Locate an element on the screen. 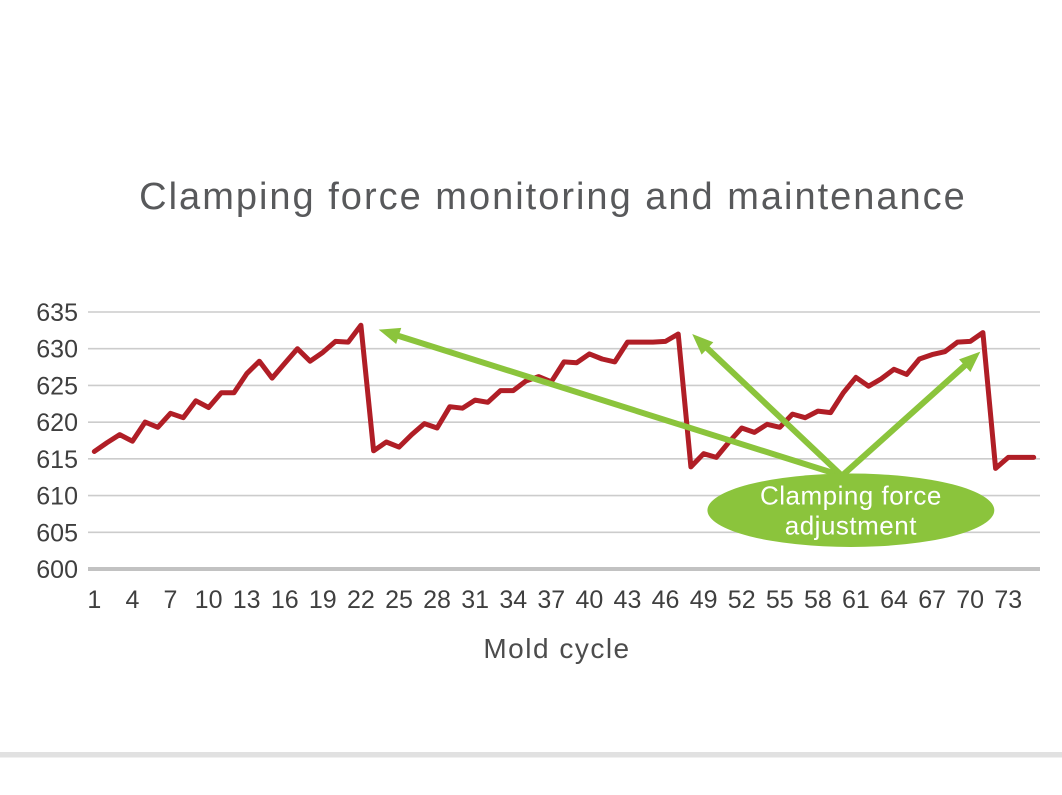  x-tick-label: 25 is located at coordinates (399, 600).